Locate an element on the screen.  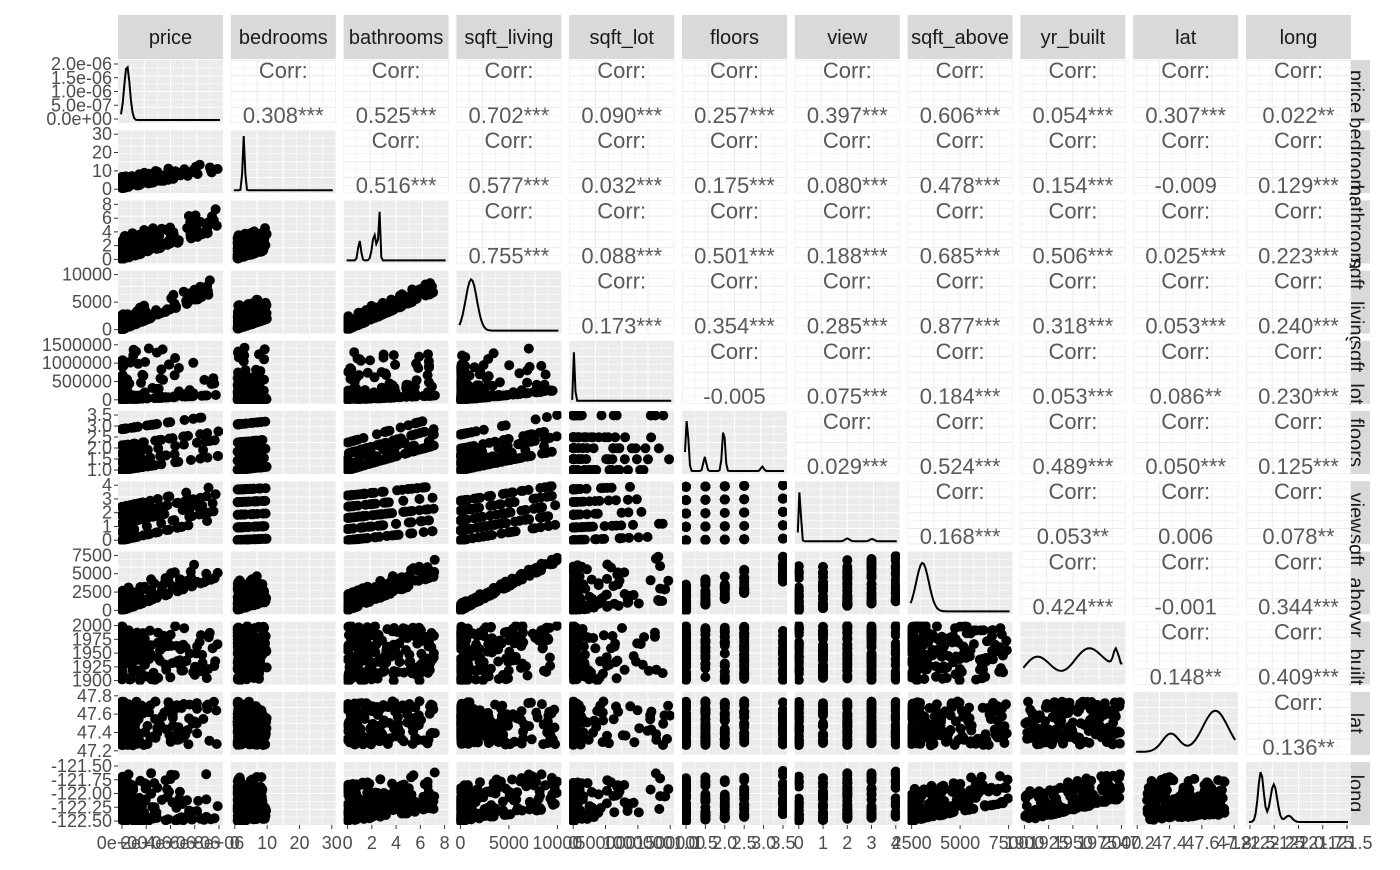
corr-value: 0.053** is located at coordinates (1073, 536).